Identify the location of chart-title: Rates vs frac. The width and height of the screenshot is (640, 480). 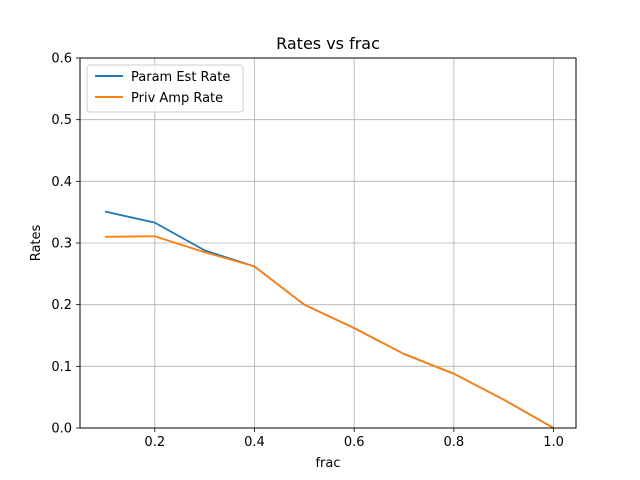
(328, 43).